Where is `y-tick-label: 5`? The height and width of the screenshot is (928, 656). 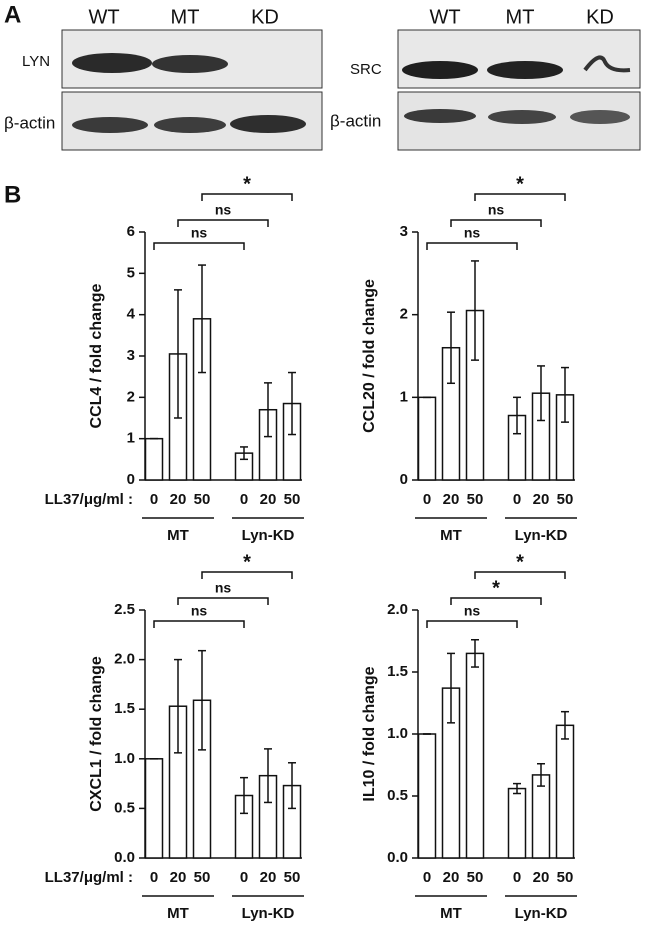 y-tick-label: 5 is located at coordinates (131, 272).